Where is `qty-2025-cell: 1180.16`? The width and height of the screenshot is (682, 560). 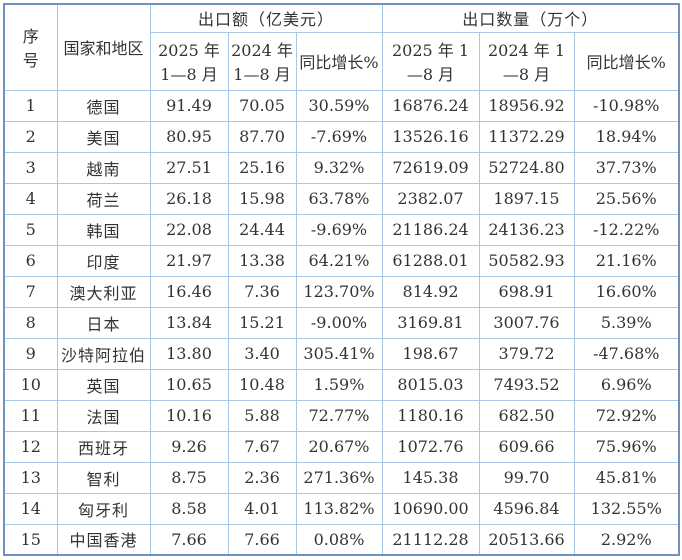
qty-2025-cell: 1180.16 is located at coordinates (430, 415).